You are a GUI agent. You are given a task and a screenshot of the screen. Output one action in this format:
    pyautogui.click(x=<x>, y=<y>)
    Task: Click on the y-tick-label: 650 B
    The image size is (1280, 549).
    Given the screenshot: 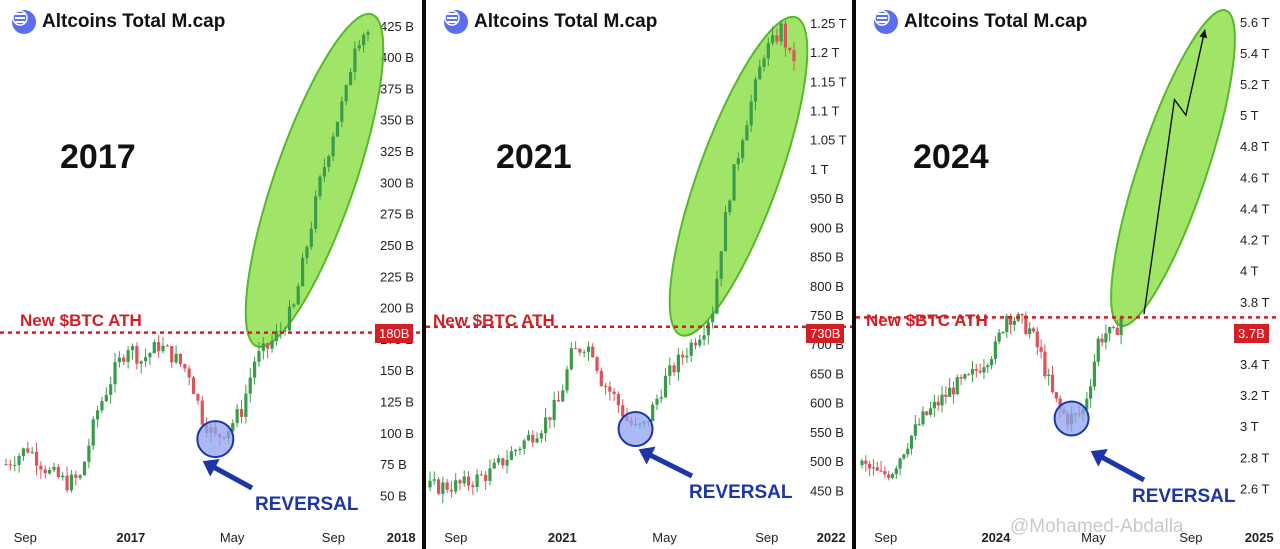 What is the action you would take?
    pyautogui.click(x=827, y=373)
    